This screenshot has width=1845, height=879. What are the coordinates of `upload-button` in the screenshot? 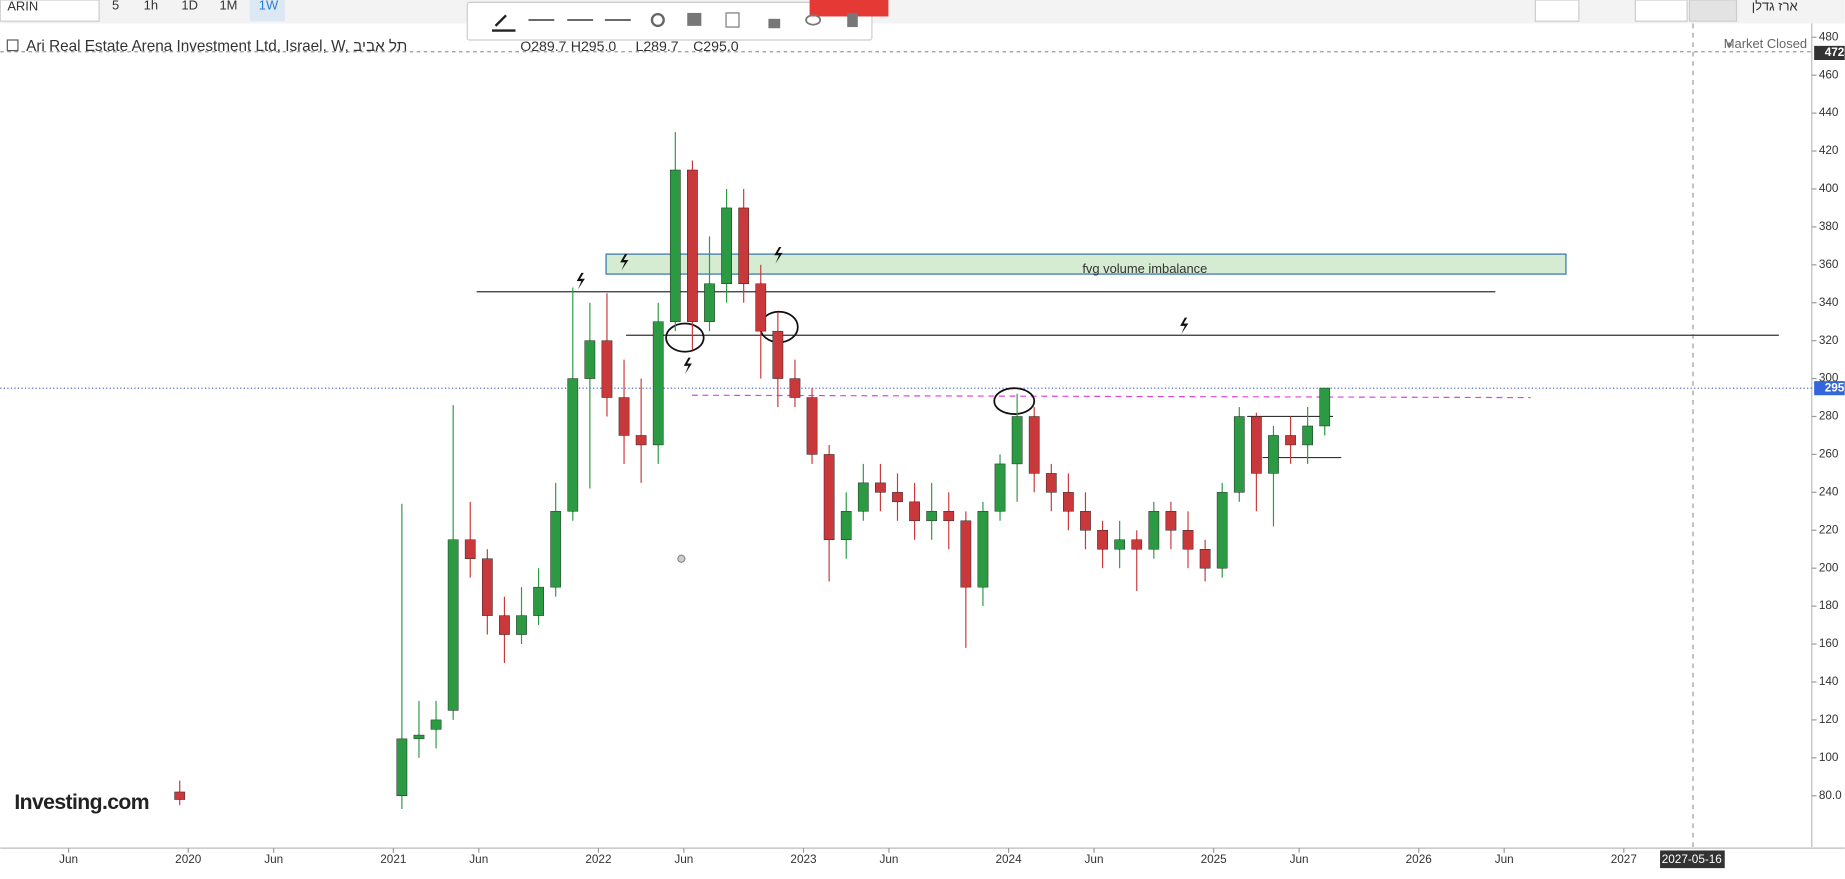 It's located at (1713, 11).